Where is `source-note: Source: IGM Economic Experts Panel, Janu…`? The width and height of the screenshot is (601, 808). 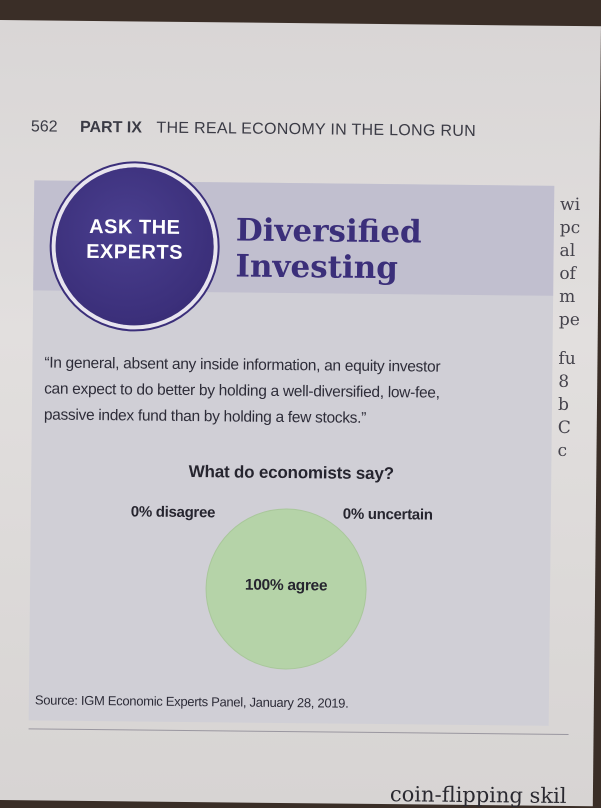 source-note: Source: IGM Economic Experts Panel, Janu… is located at coordinates (191, 701).